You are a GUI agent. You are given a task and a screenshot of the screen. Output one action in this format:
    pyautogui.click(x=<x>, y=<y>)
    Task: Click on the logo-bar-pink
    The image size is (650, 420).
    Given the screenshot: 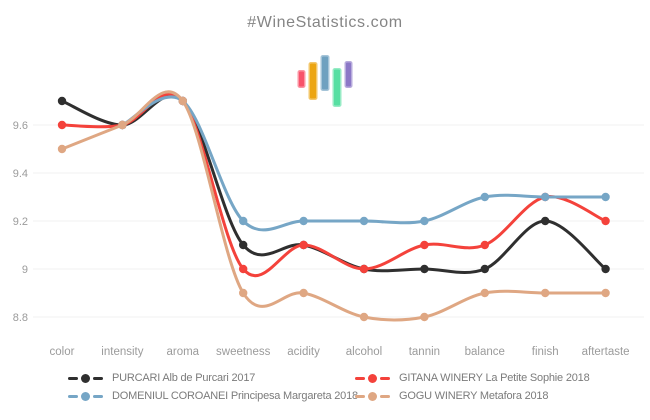 What is the action you would take?
    pyautogui.click(x=301, y=79)
    